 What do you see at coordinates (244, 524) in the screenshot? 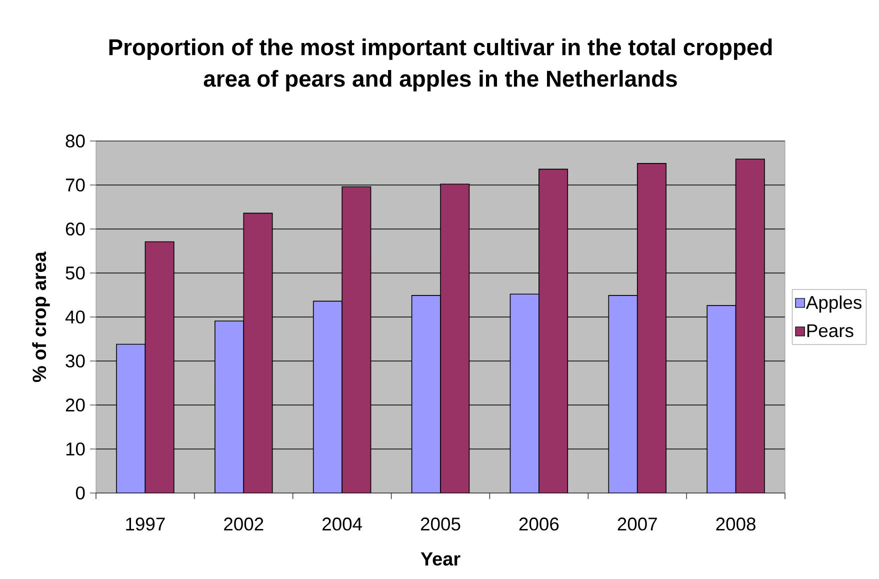
I see `x-tick-label: 2002` at bounding box center [244, 524].